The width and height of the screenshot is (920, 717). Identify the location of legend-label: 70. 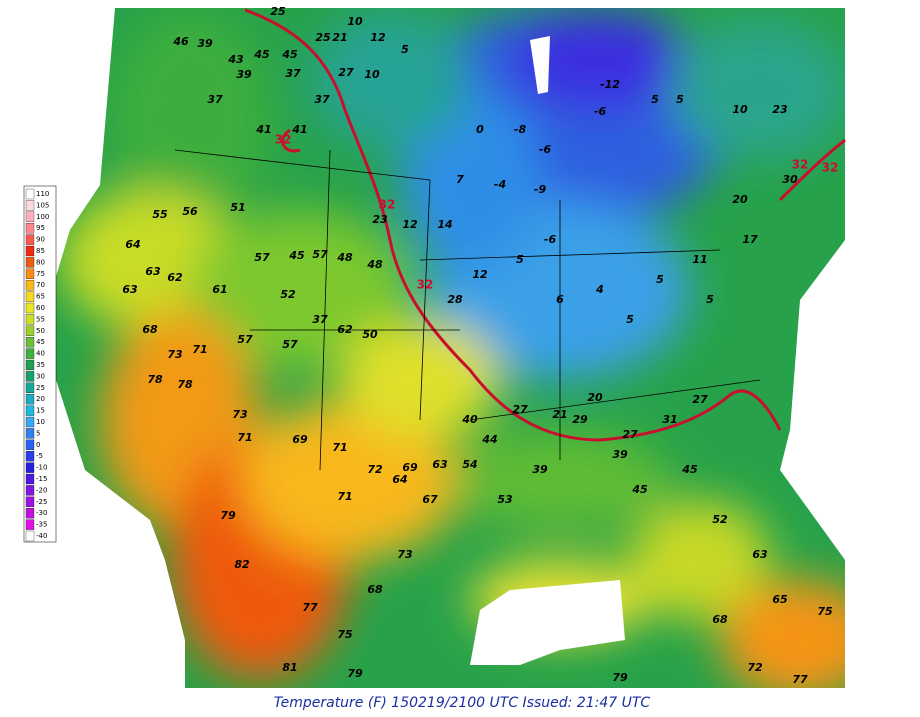
(40, 285).